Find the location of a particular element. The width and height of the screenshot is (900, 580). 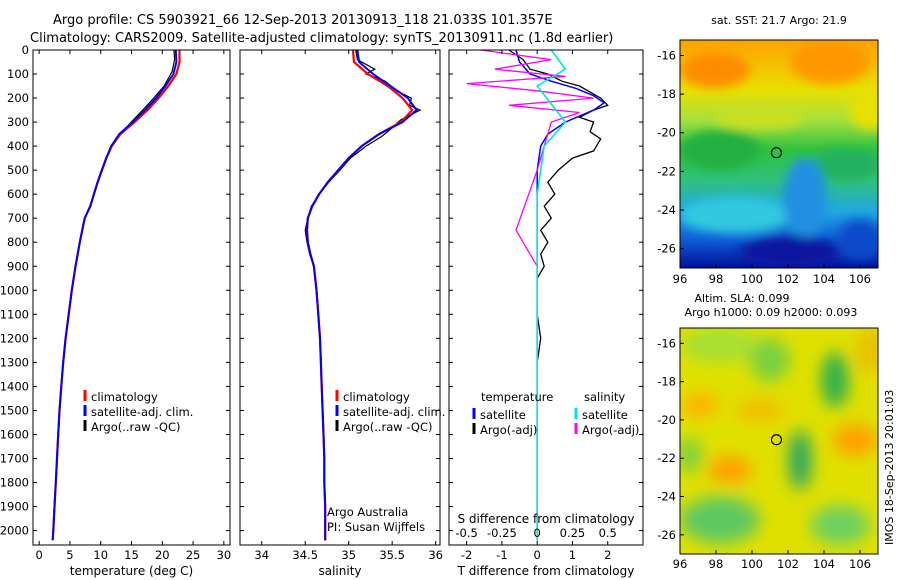

x-tick-label: 10 is located at coordinates (100, 555).